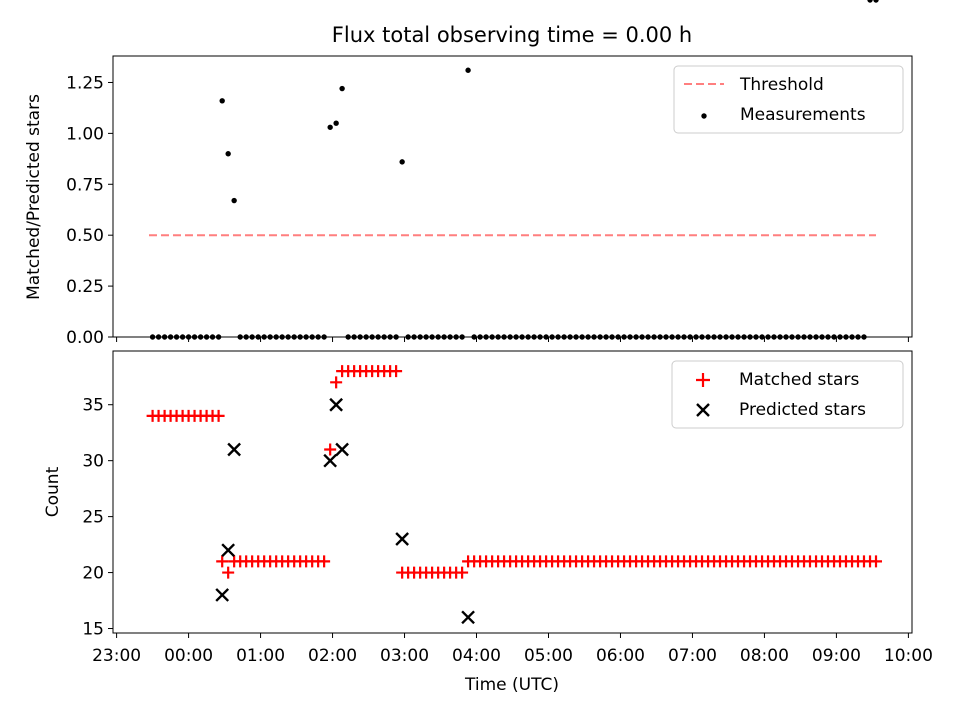  I want to click on bottom-x-tick-label: 04:00, so click(476, 656).